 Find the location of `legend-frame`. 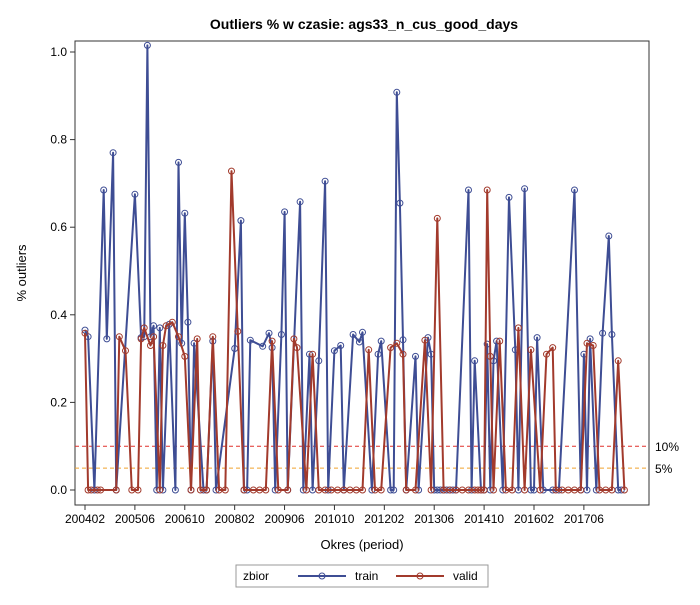

legend-frame is located at coordinates (362, 576).